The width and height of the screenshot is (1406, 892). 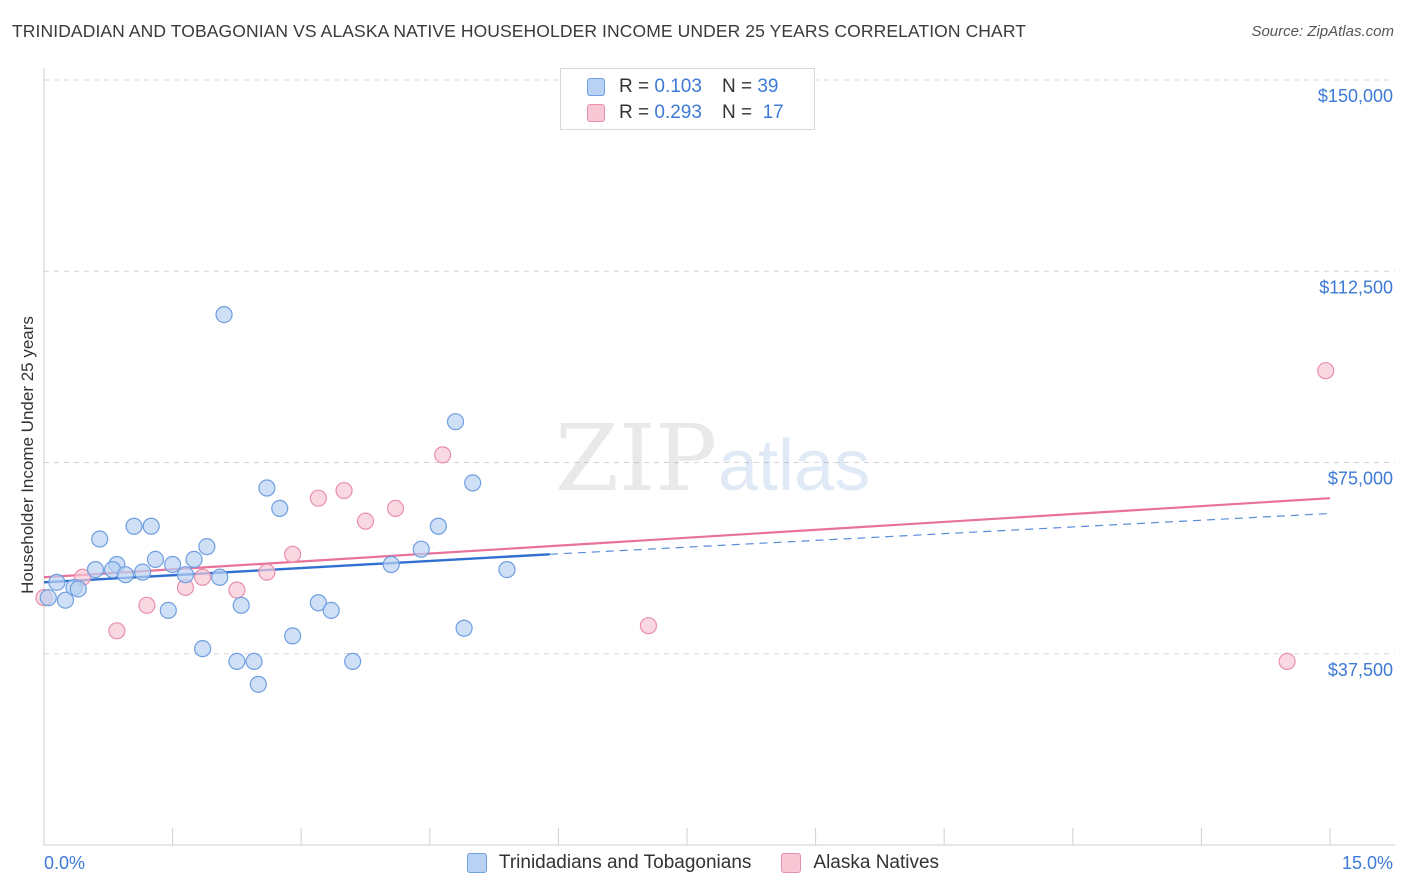 I want to click on watermark-atlas: atlas, so click(x=794, y=466).